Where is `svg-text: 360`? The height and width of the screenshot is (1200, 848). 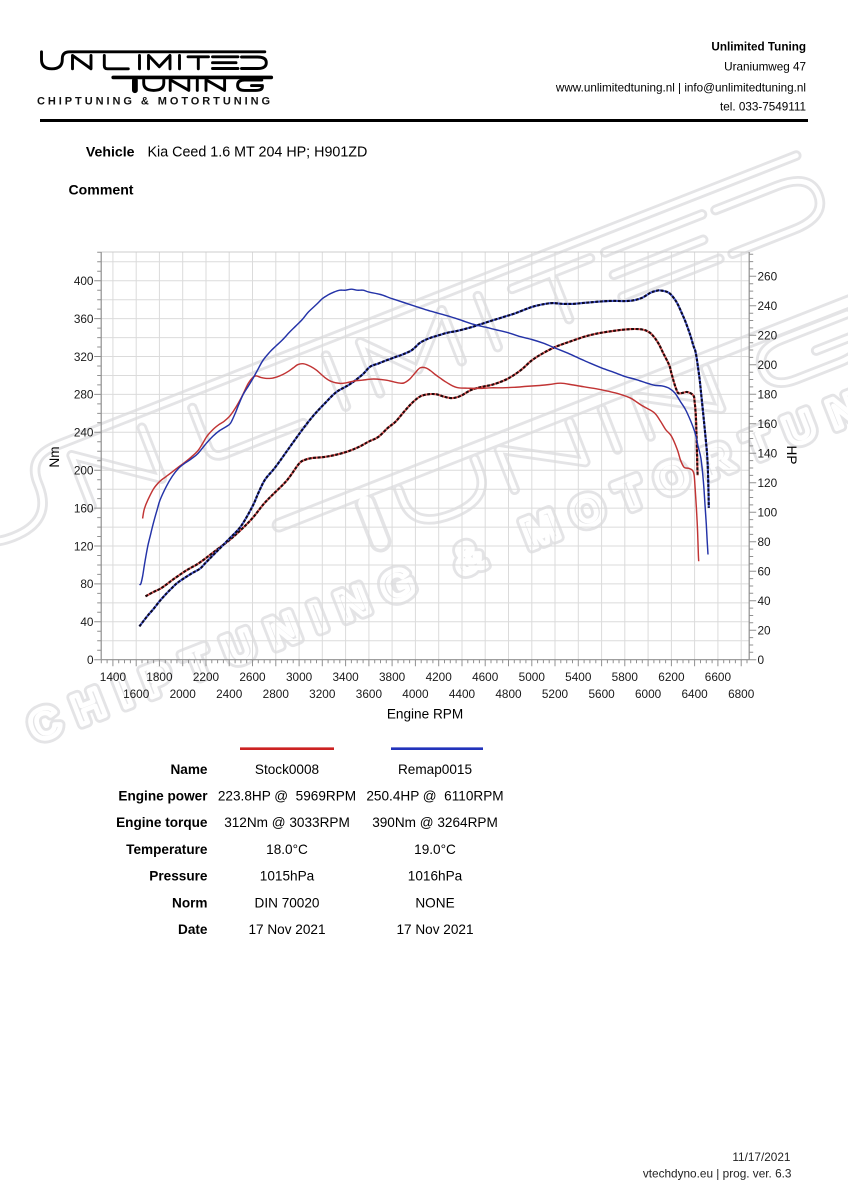
svg-text: 360 is located at coordinates (84, 319).